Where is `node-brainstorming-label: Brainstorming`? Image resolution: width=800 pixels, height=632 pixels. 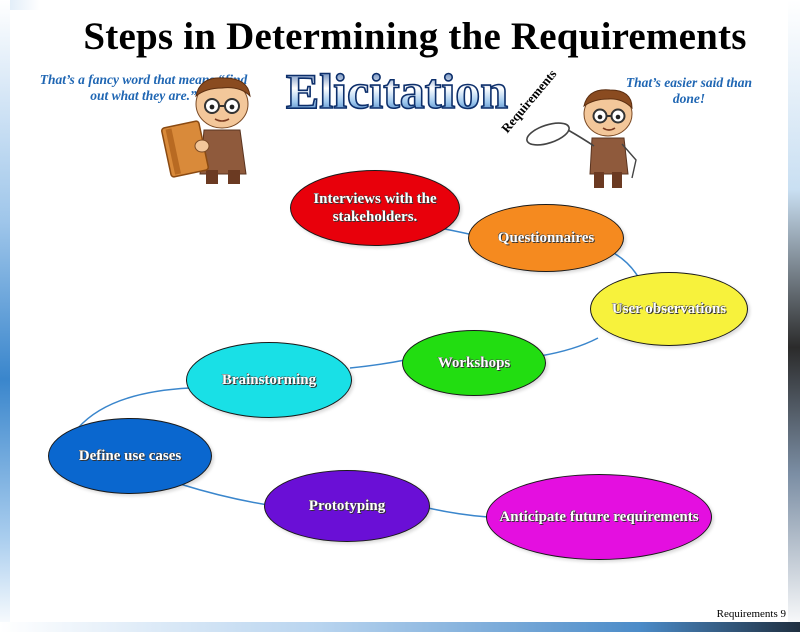
node-brainstorming-label: Brainstorming is located at coordinates (269, 380).